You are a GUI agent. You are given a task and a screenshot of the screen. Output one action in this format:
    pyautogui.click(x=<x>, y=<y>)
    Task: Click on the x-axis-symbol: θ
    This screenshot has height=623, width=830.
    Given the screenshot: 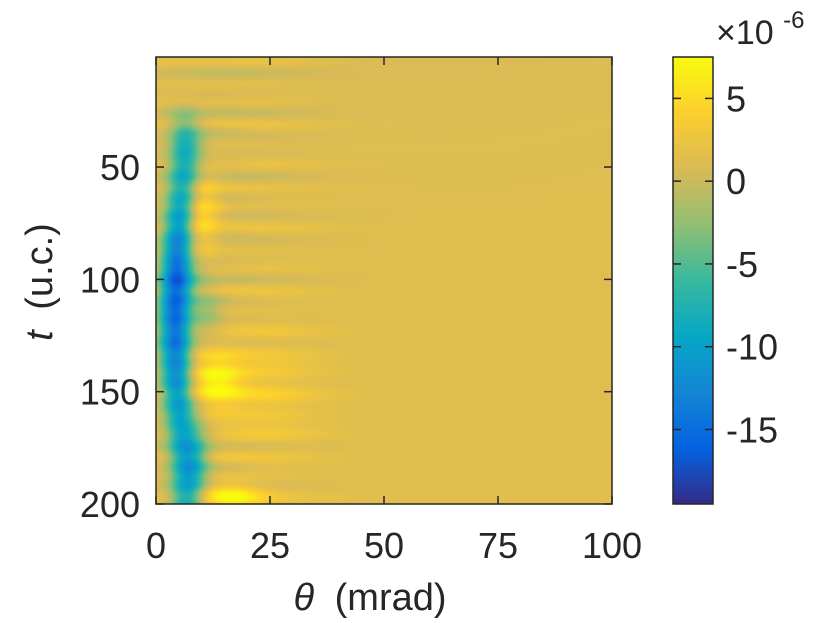 What is the action you would take?
    pyautogui.click(x=303, y=598)
    